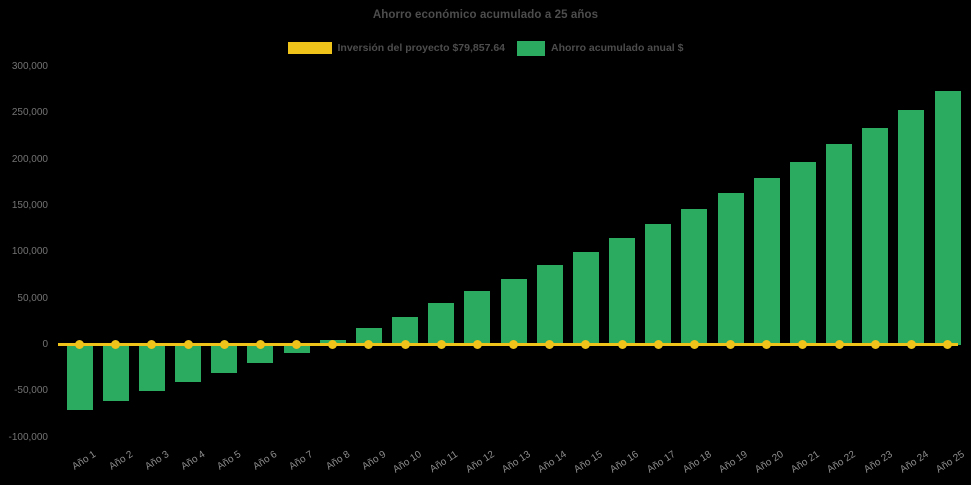 This screenshot has height=485, width=971. What do you see at coordinates (444, 461) in the screenshot?
I see `x-axis-label: Año 11` at bounding box center [444, 461].